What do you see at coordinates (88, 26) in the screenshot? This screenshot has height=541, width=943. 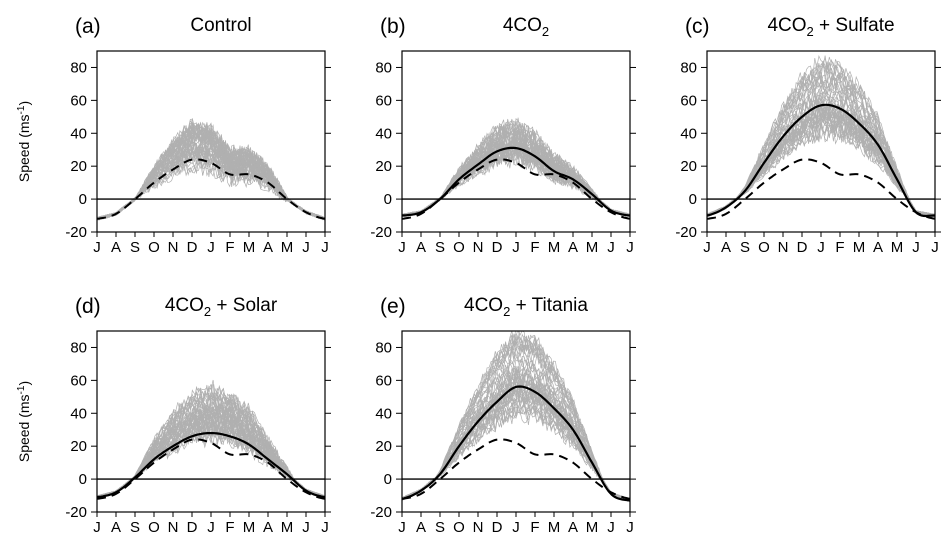 I see `panel-label: (a)` at bounding box center [88, 26].